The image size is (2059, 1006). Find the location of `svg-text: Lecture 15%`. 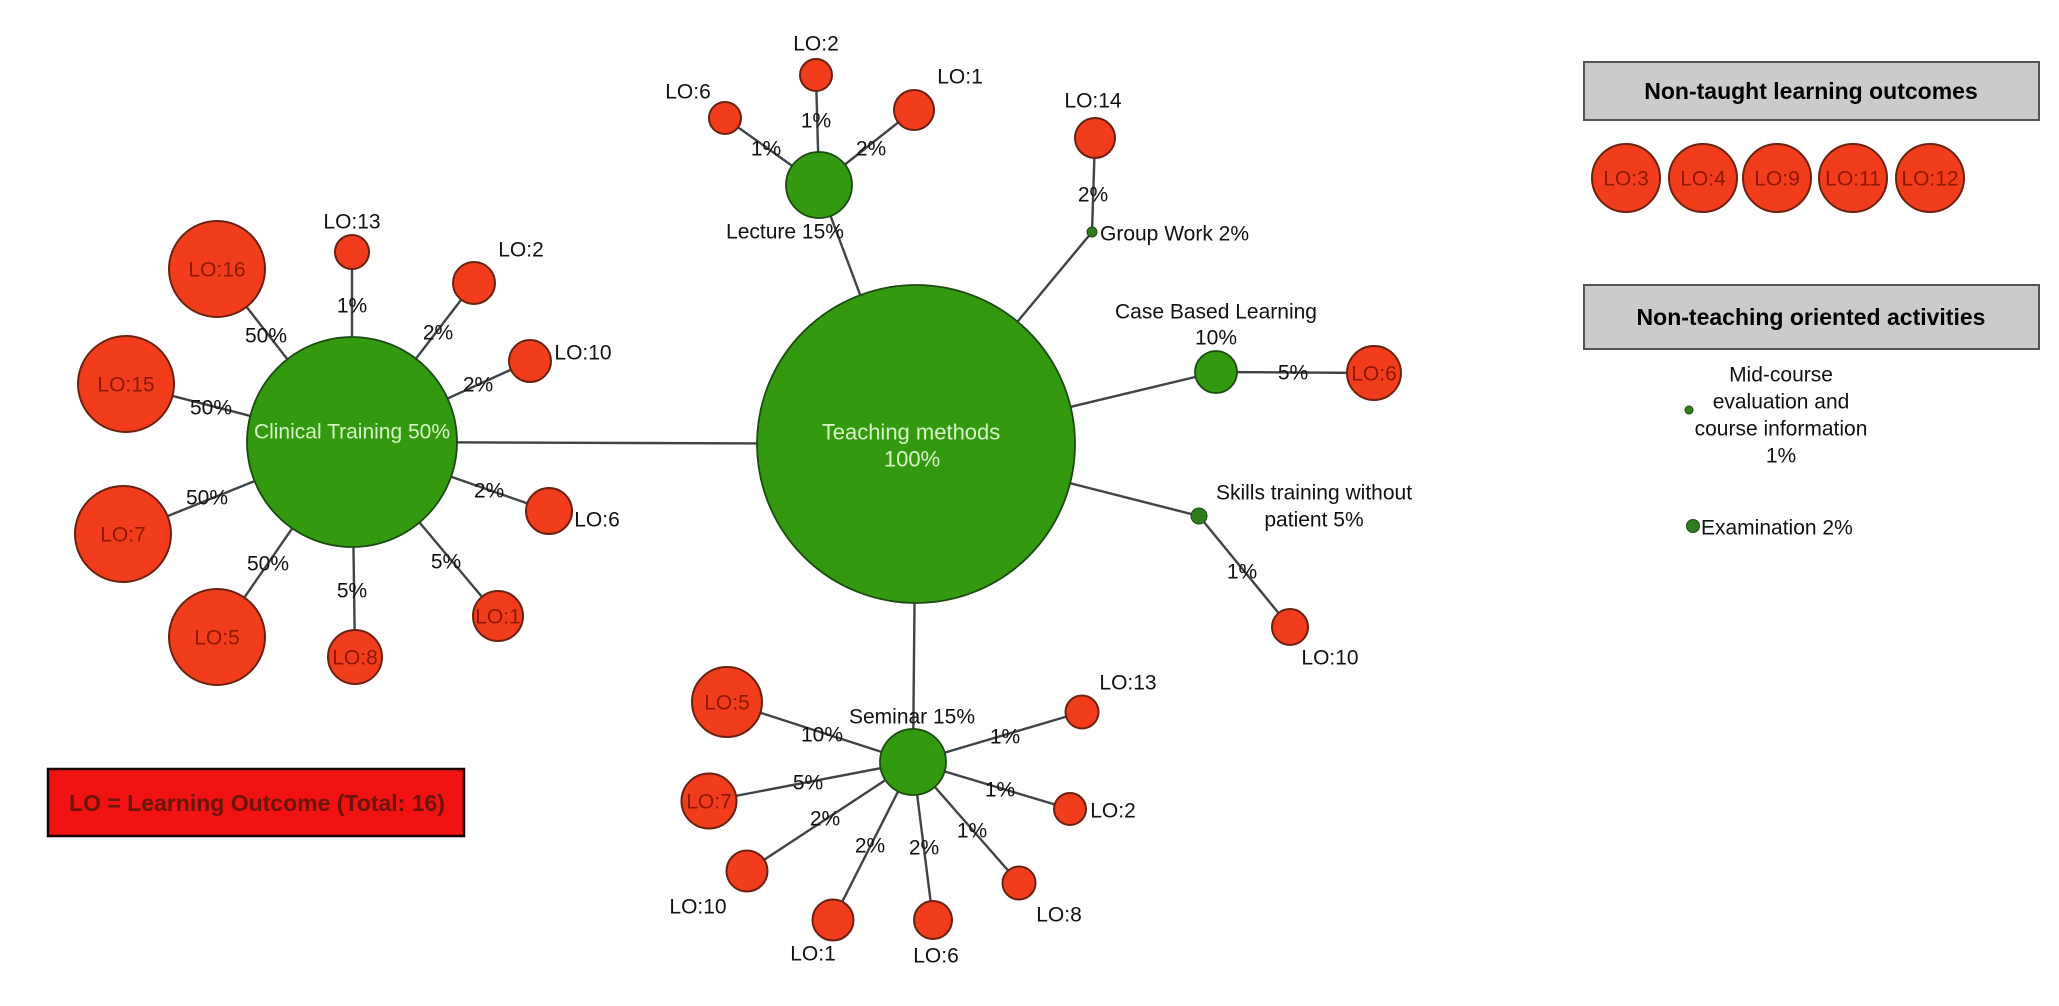

svg-text: Lecture 15% is located at coordinates (785, 231).